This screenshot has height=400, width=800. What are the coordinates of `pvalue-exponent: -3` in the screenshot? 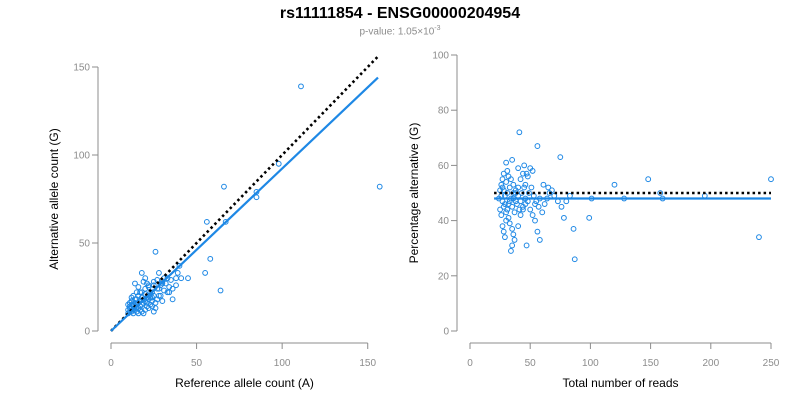 It's located at (437, 28).